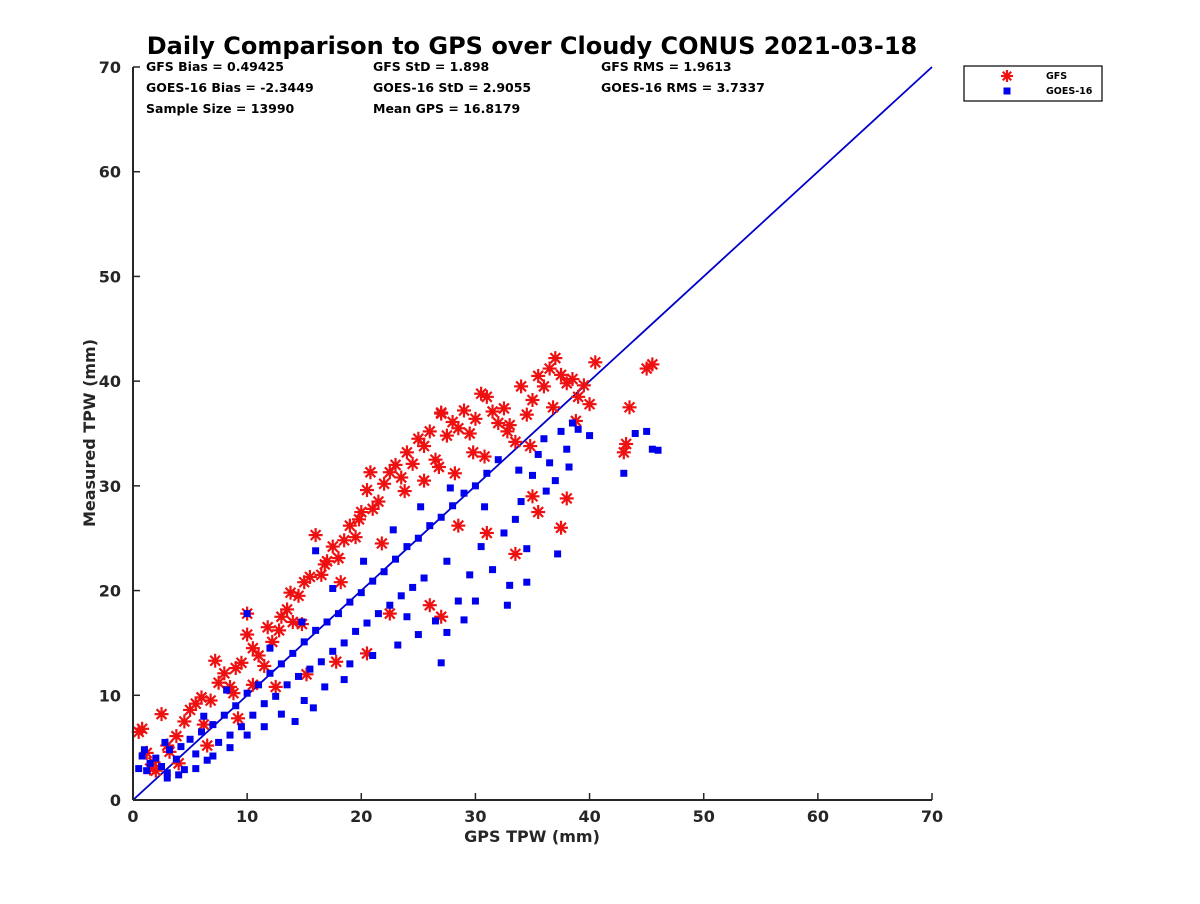 The width and height of the screenshot is (1200, 904). What do you see at coordinates (110, 381) in the screenshot?
I see `y-tick-label: 40` at bounding box center [110, 381].